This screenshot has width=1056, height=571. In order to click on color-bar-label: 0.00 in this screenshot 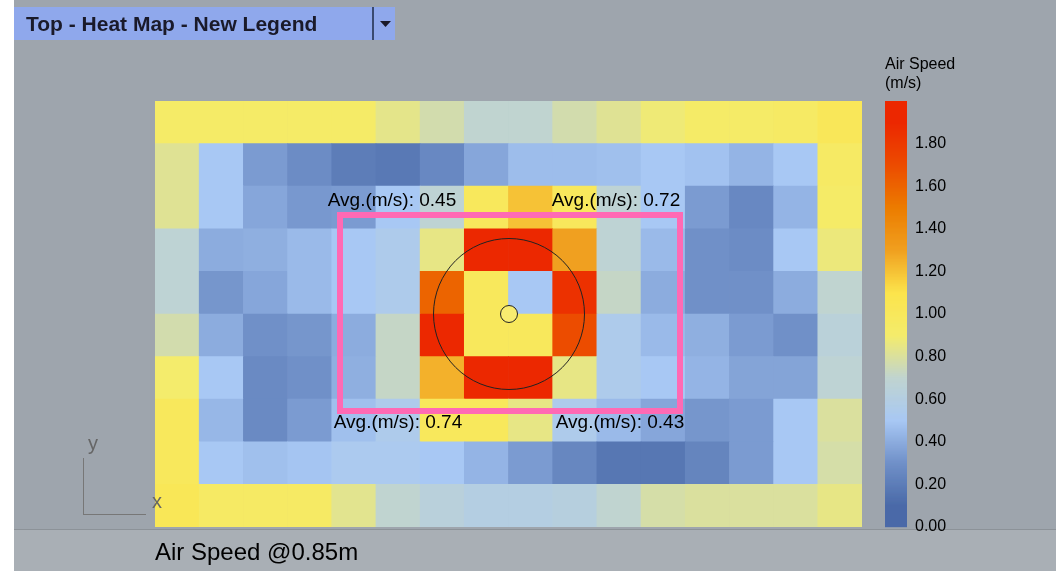, I will do `click(931, 526)`.